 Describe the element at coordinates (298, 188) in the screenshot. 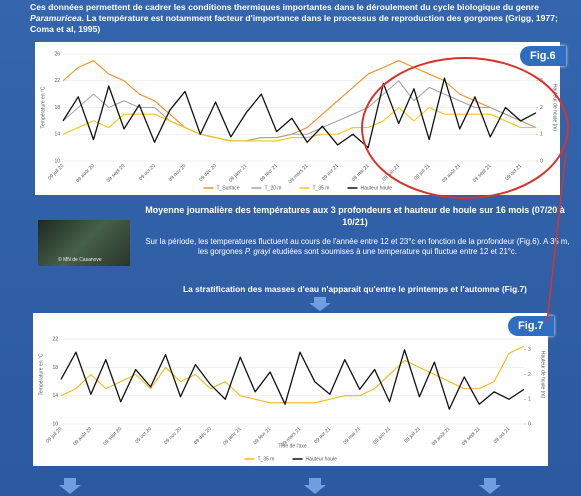

I see `legend: T_Surface T_20 m T_35 m Hauteur houle` at that location.